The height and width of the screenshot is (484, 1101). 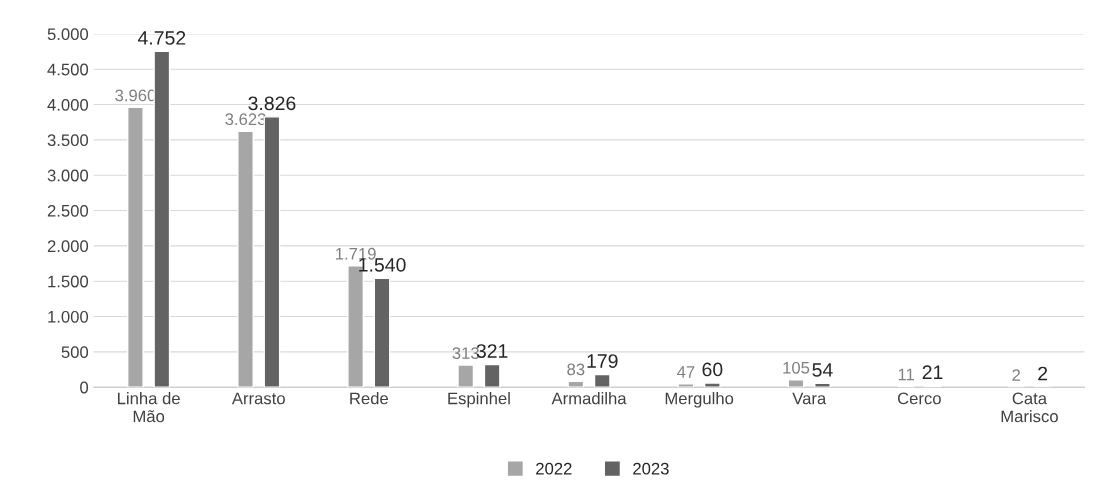 I want to click on x-tick-label: Mergulho, so click(x=699, y=400).